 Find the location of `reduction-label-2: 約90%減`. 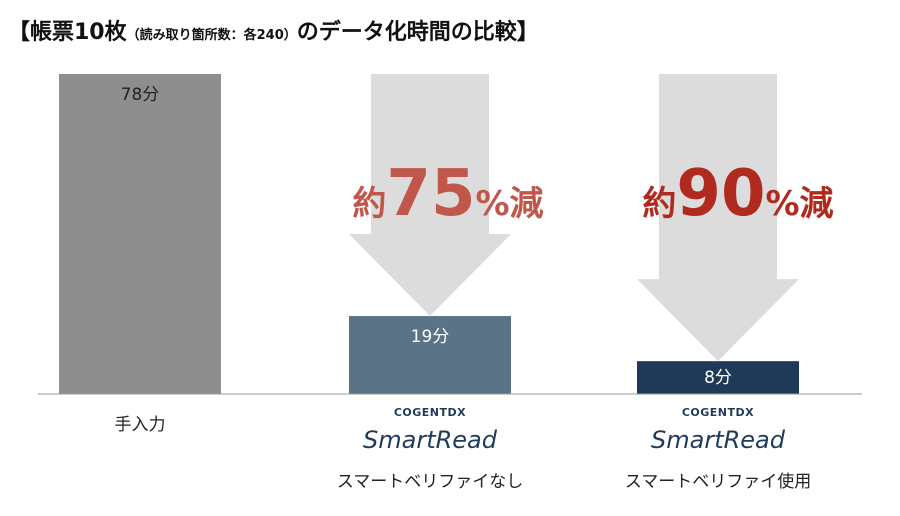

reduction-label-2: 約90%減 is located at coordinates (737, 194).